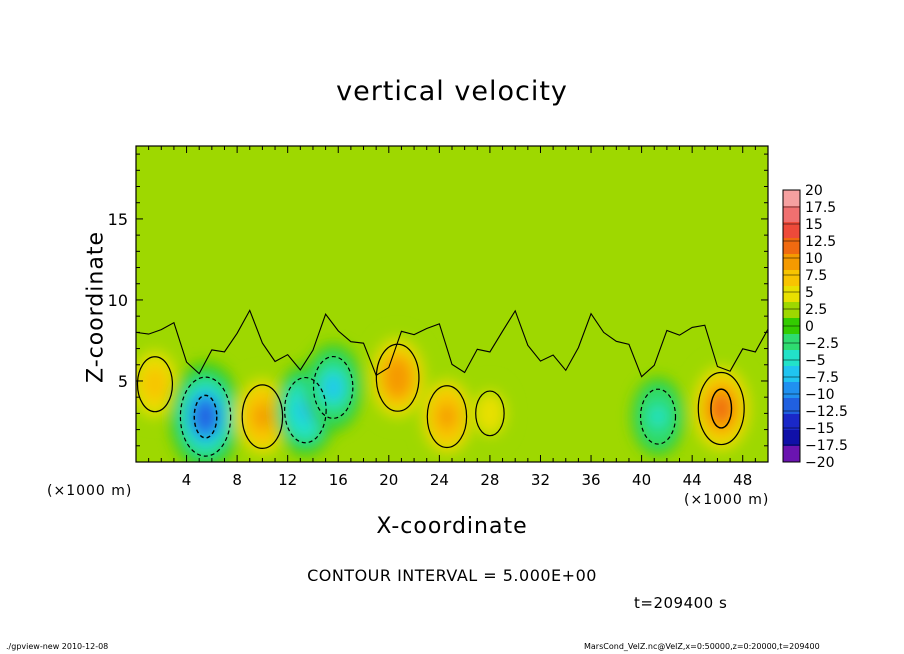  Describe the element at coordinates (814, 191) in the screenshot. I see `colorbar-label-0: 20` at that location.